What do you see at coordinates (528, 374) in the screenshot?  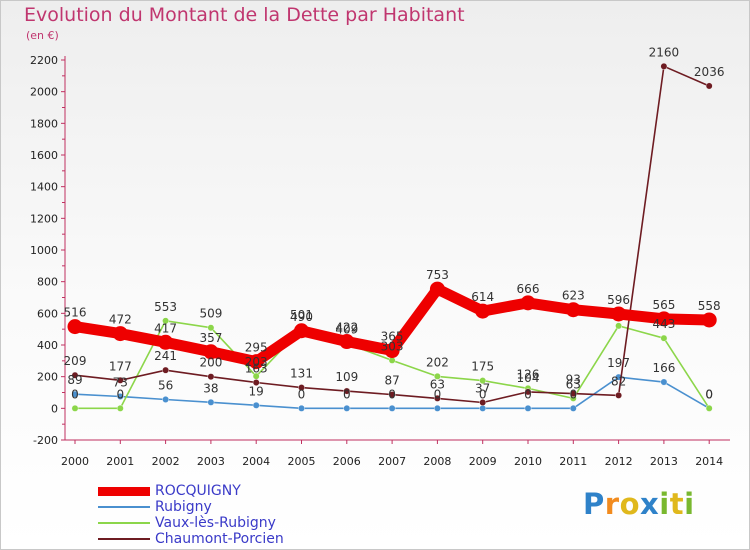 I see `data-label: 126` at bounding box center [528, 374].